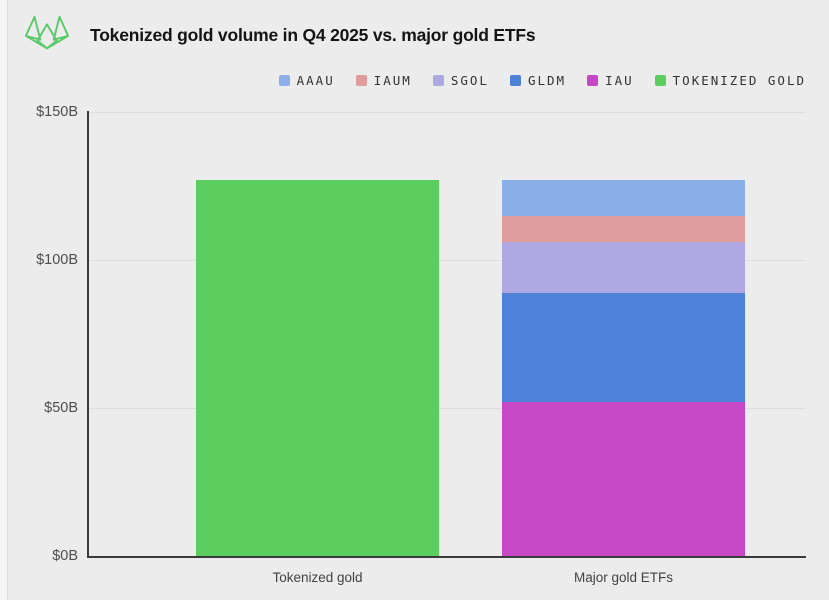  I want to click on legend-label: GLDM, so click(547, 80).